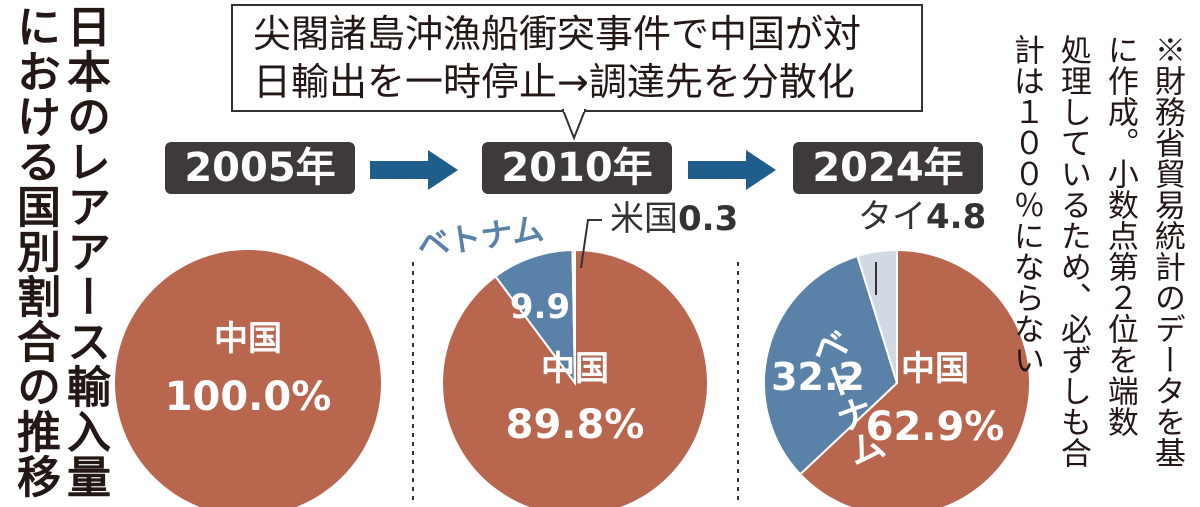 The width and height of the screenshot is (1200, 507). I want to click on value-2024-thailand: 4.8, so click(956, 217).